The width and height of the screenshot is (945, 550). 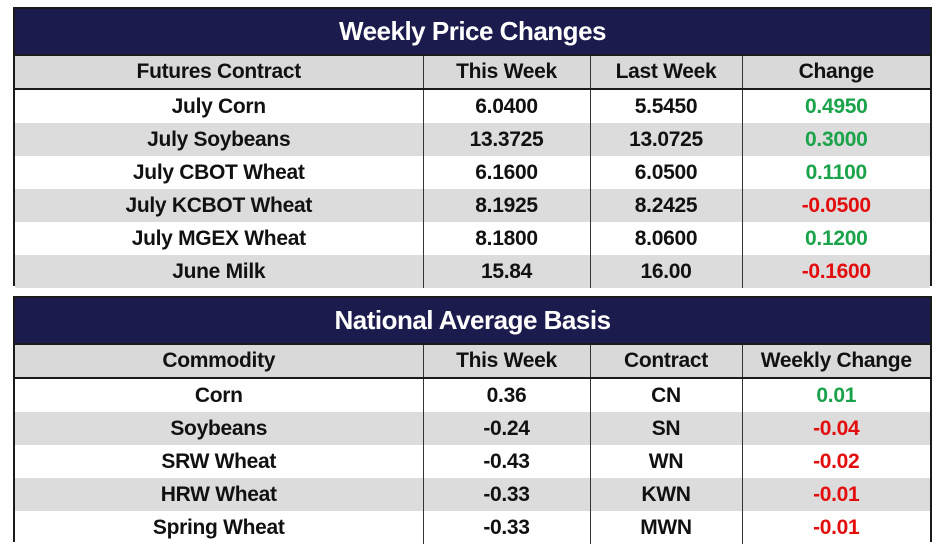 What do you see at coordinates (665, 494) in the screenshot?
I see `contract-code: KWN` at bounding box center [665, 494].